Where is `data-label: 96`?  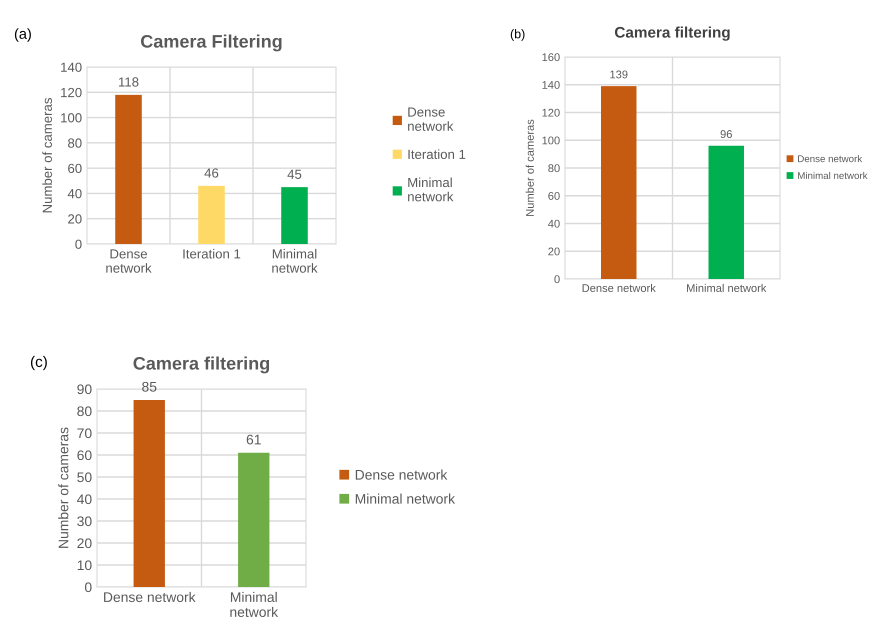 data-label: 96 is located at coordinates (726, 134).